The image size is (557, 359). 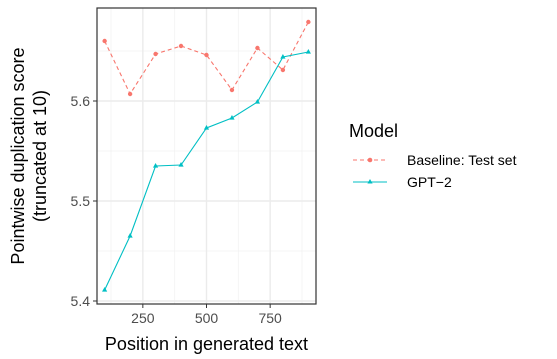 I want to click on legend-label-baseline: Baseline: Test set, so click(x=462, y=160).